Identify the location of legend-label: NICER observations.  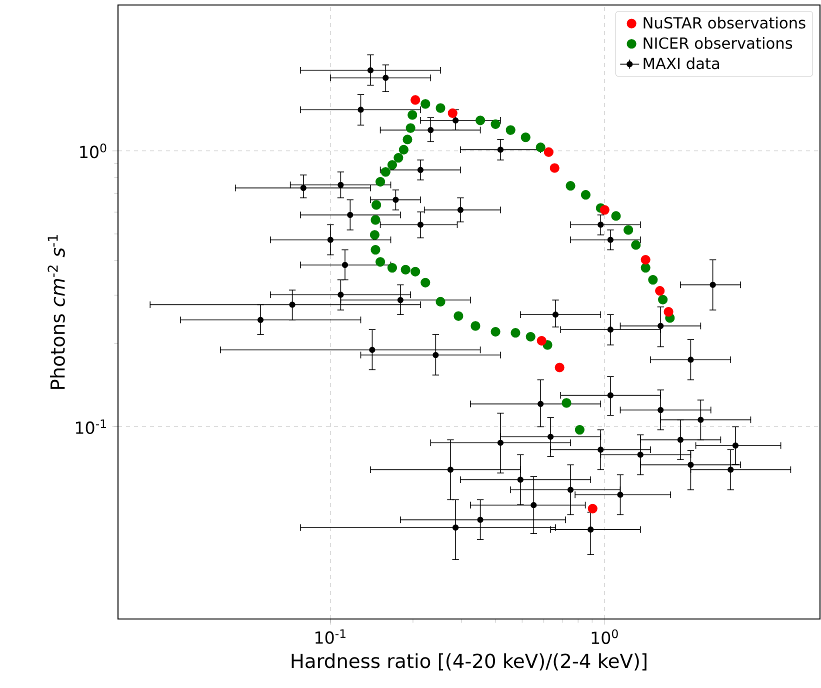
(718, 43).